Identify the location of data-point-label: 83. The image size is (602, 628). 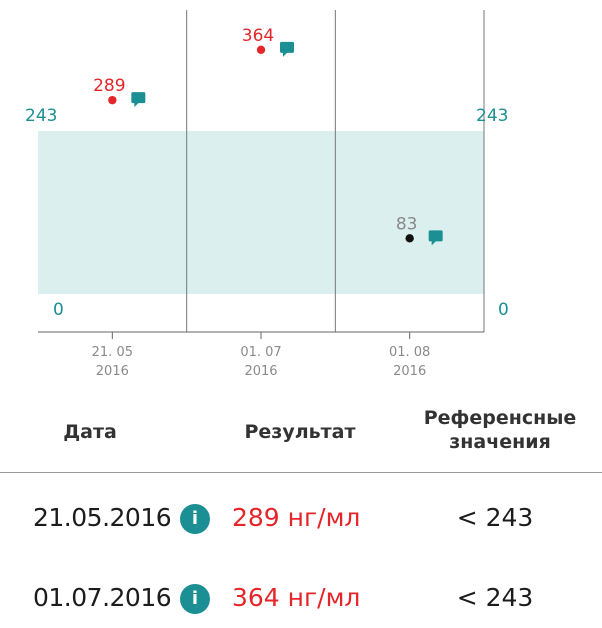
(407, 224).